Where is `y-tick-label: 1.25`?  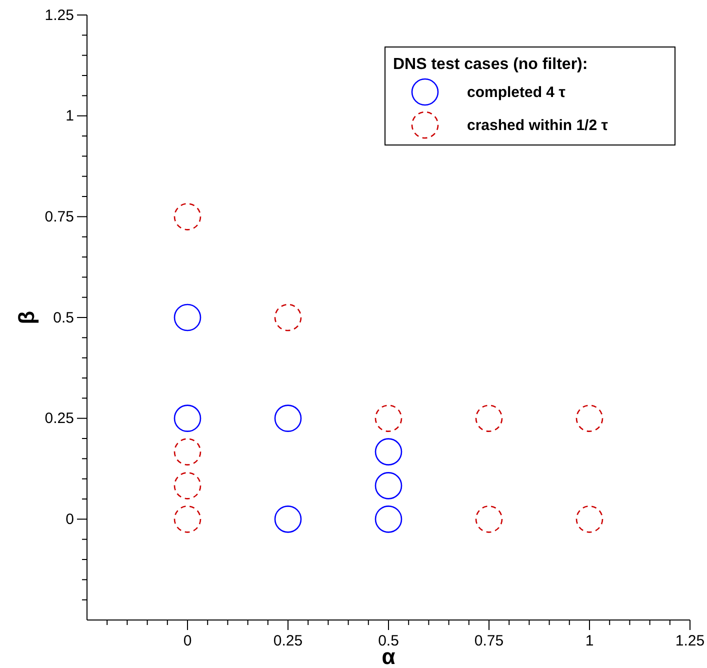
y-tick-label: 1.25 is located at coordinates (59, 15).